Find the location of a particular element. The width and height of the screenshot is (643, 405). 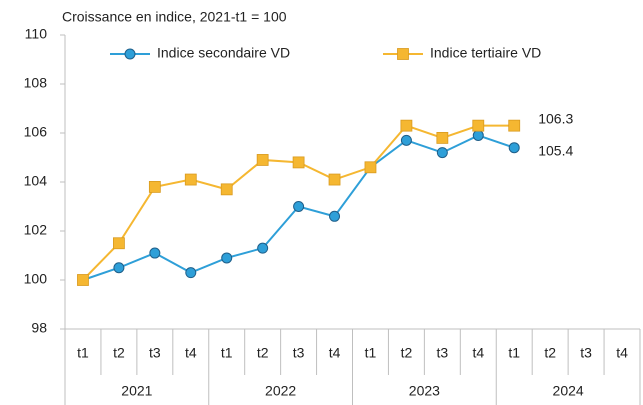

y-tick-label: 98 is located at coordinates (39, 328).